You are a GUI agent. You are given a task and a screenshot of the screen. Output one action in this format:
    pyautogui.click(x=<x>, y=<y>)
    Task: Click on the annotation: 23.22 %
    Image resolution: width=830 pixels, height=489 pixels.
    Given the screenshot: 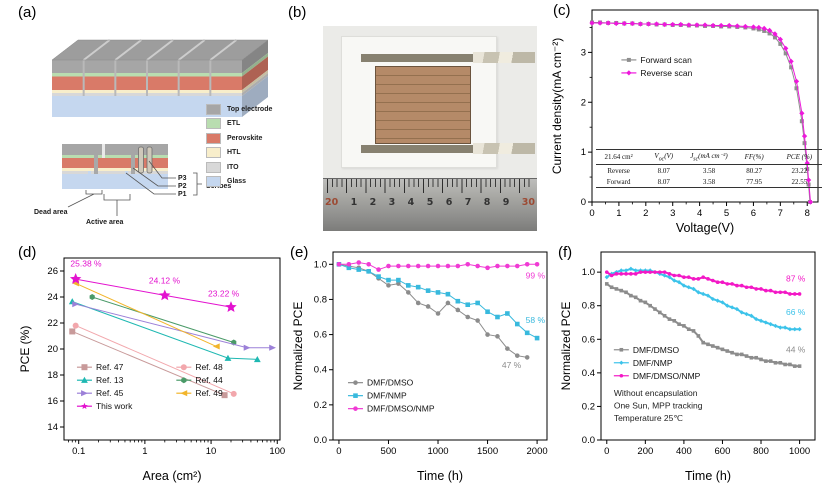 What is the action you would take?
    pyautogui.click(x=224, y=293)
    